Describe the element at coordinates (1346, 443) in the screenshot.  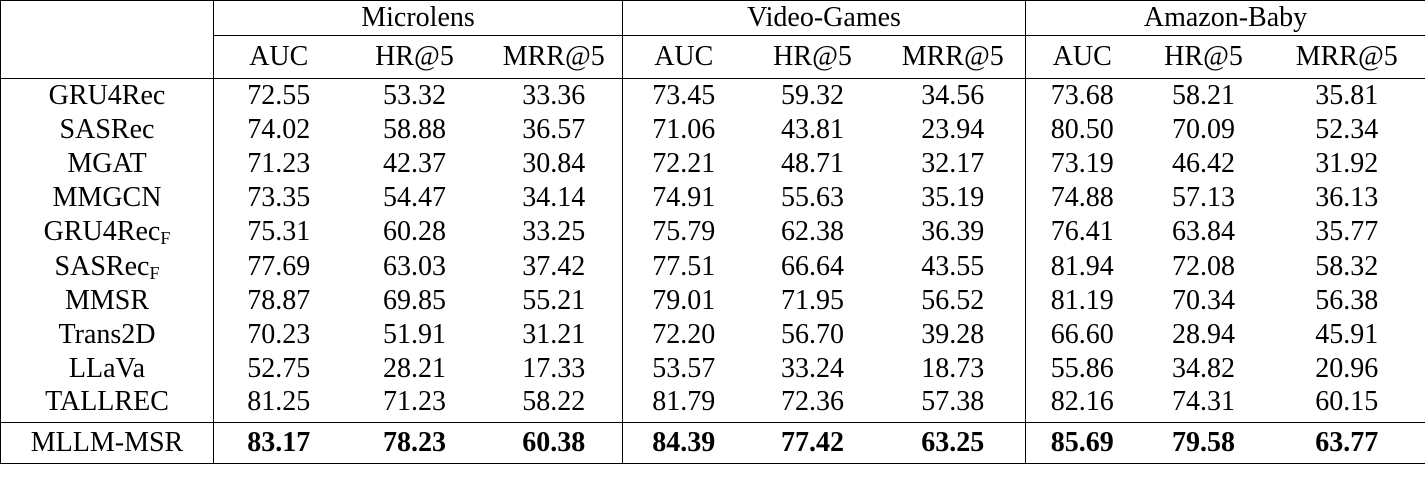
I see `table-cell: 63.77` at that location.